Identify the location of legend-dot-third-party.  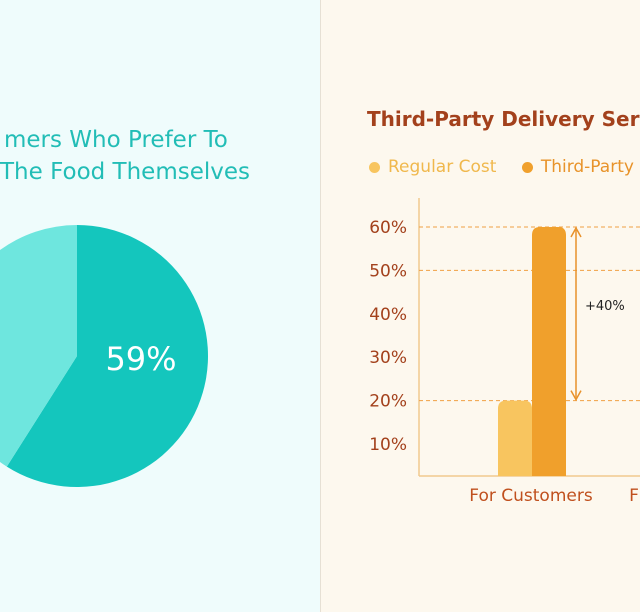
(527, 167).